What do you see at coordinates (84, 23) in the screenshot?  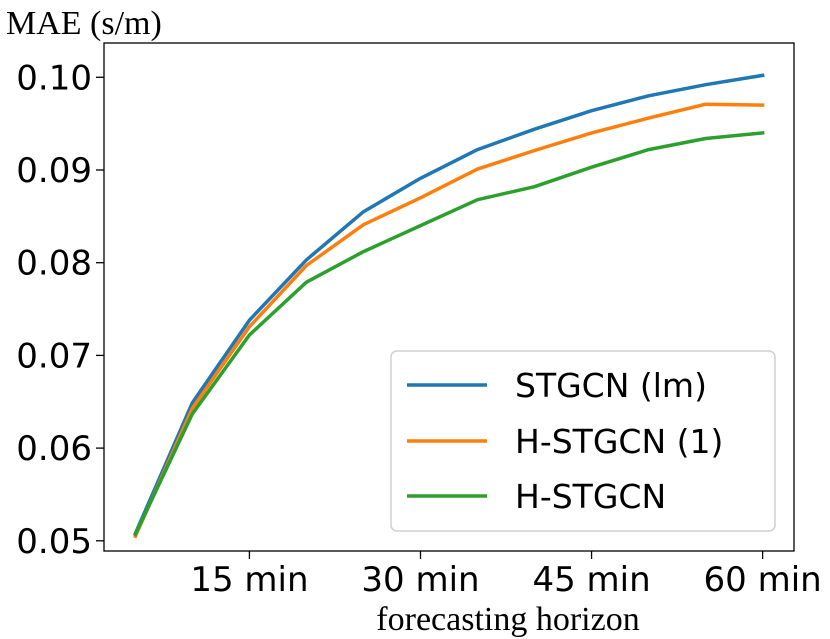 I see `y-axis-label: MAE (s/m)` at bounding box center [84, 23].